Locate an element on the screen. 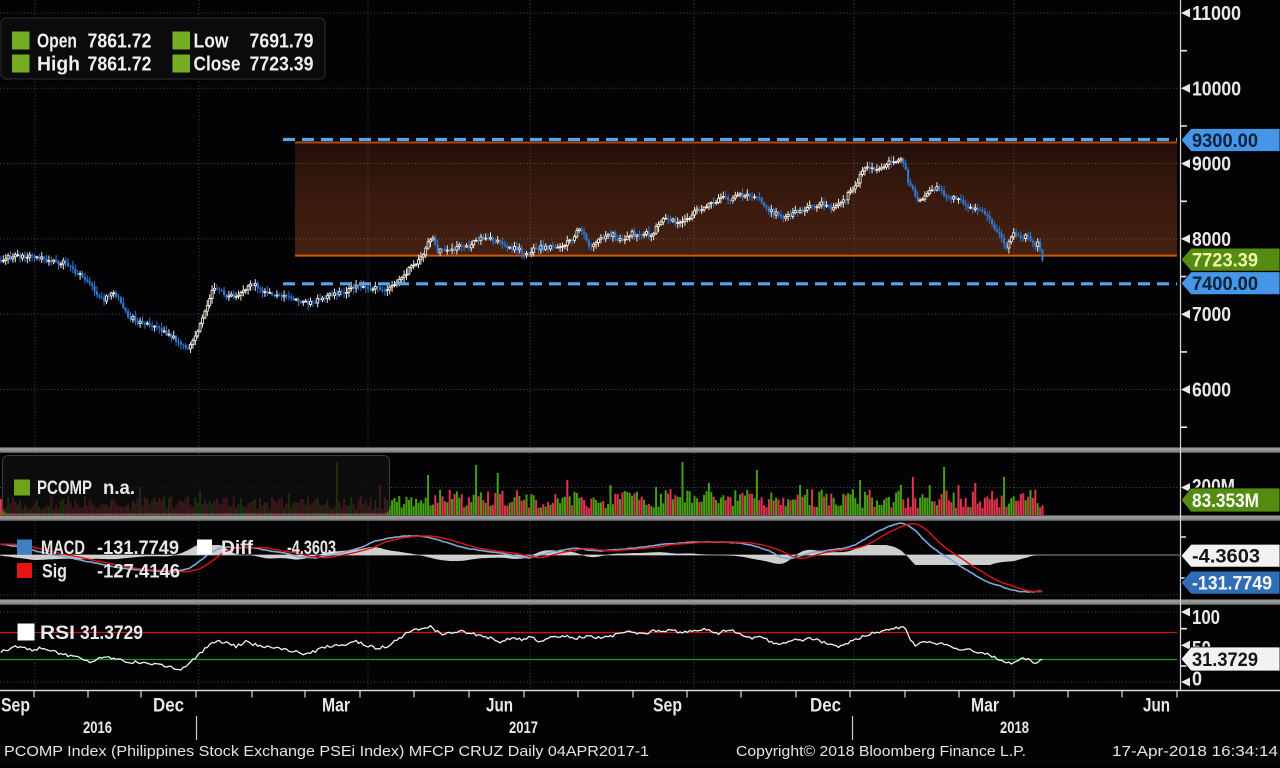 The width and height of the screenshot is (1280, 768). svg-text: 11000 is located at coordinates (1216, 14).